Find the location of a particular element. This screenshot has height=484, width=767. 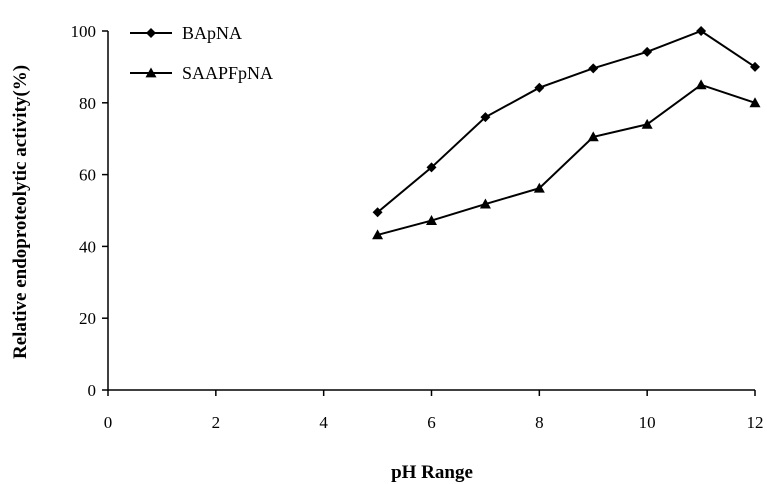

x-tick-label: 6 is located at coordinates (431, 422).